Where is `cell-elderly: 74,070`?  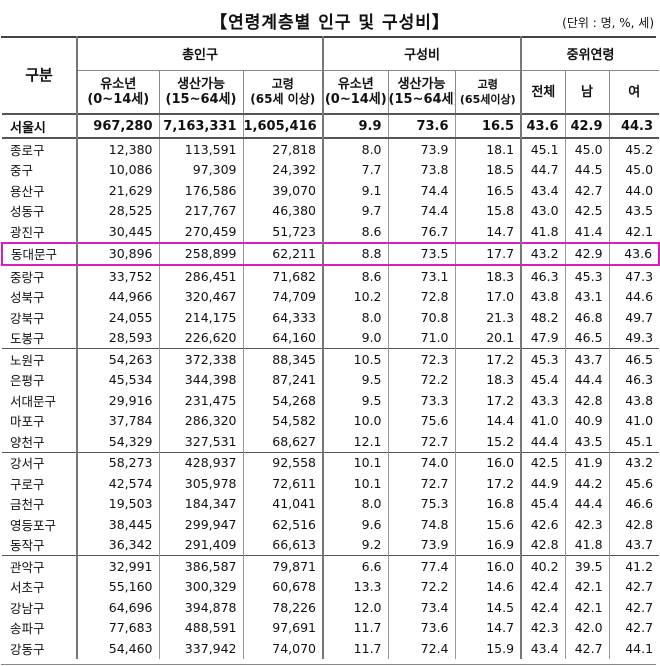
cell-elderly: 74,070 is located at coordinates (283, 648).